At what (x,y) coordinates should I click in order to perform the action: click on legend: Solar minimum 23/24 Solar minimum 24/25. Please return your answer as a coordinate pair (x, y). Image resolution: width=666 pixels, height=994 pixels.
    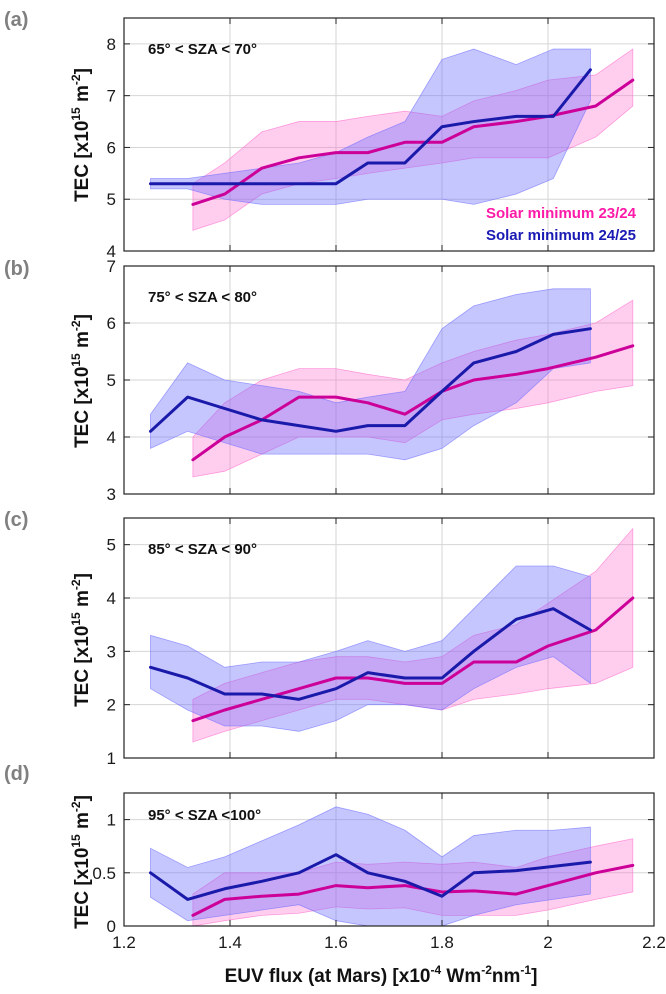
    Looking at the image, I should click on (561, 224).